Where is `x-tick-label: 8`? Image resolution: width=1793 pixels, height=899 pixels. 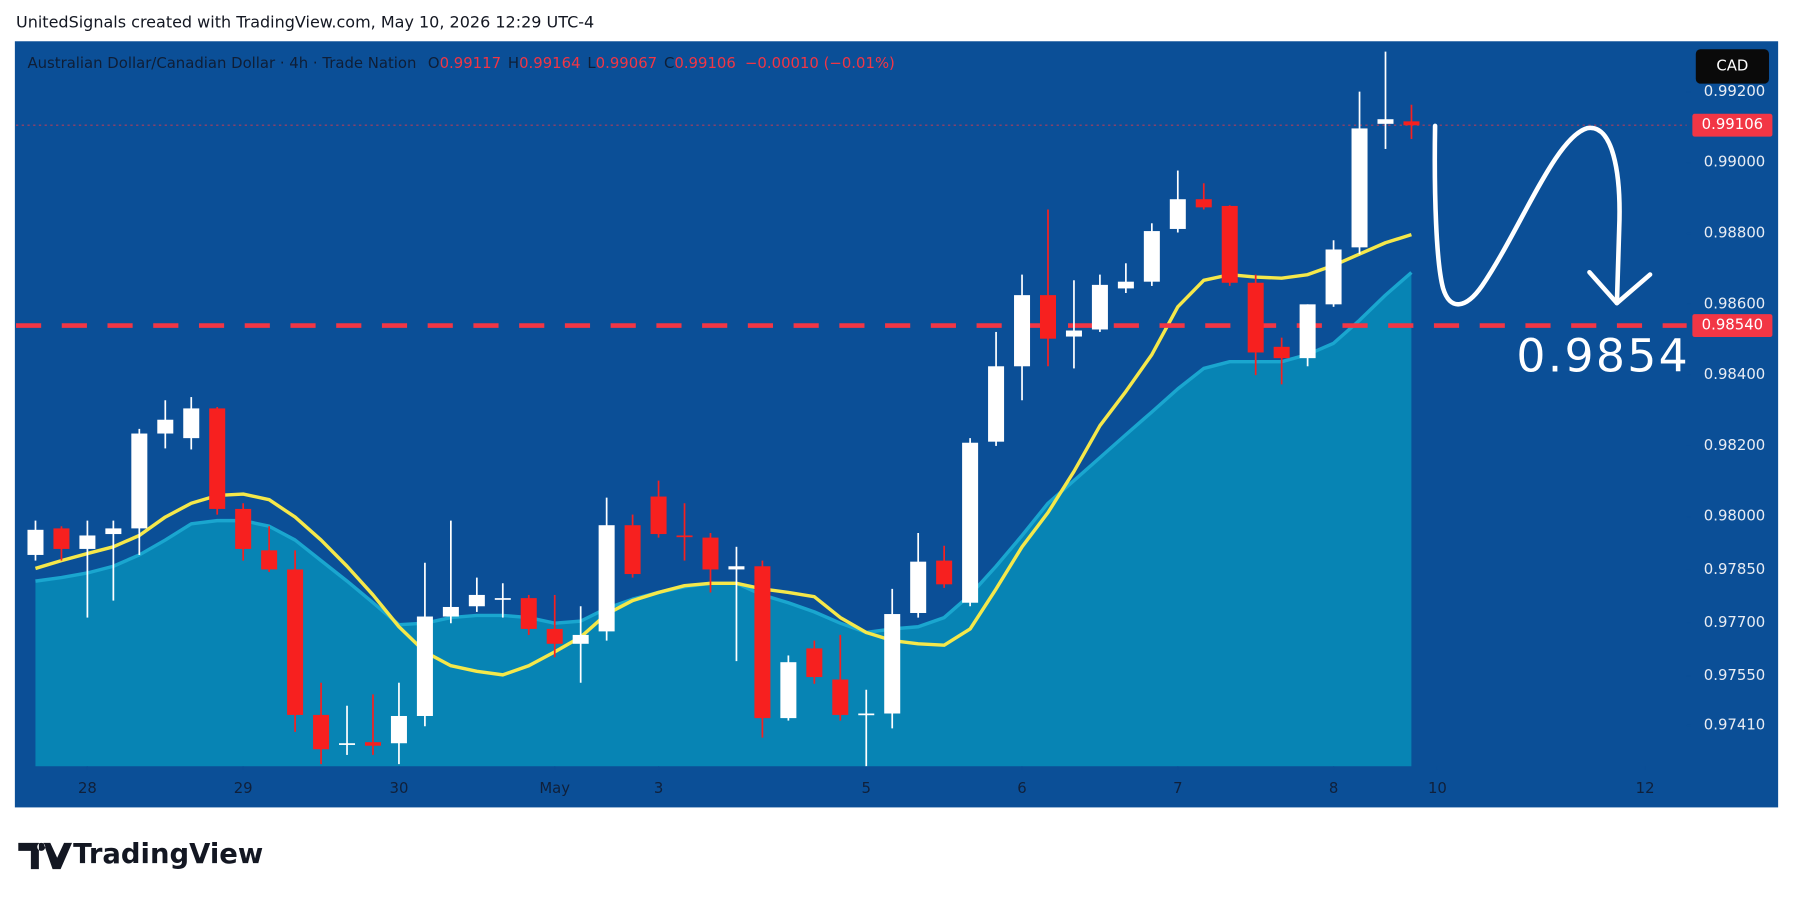
x-tick-label: 8 is located at coordinates (1333, 788).